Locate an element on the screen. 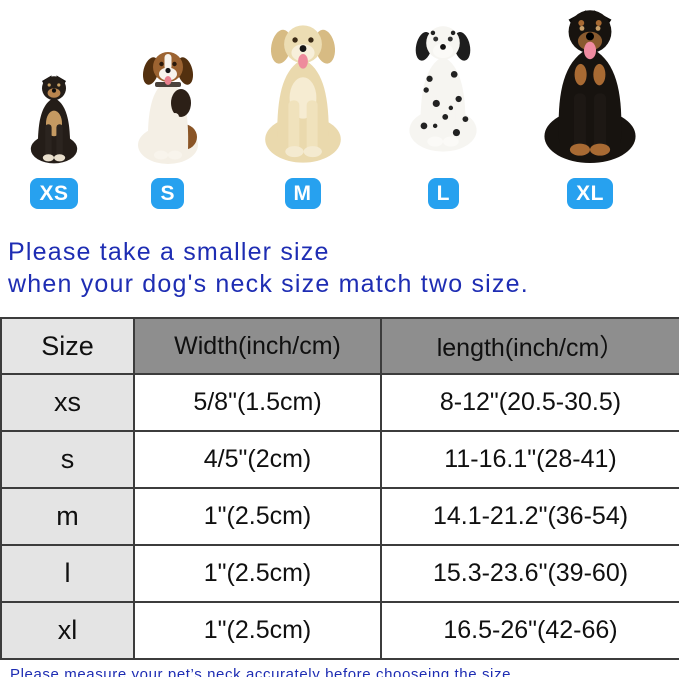 This screenshot has width=679, height=677. size-badge-l: L is located at coordinates (443, 193).